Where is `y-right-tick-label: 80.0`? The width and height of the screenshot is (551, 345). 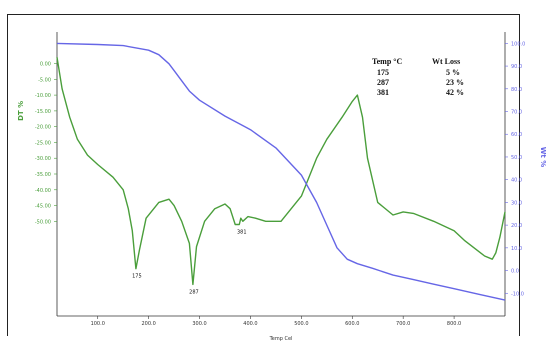
y-right-tick-label: 80.0 is located at coordinates (516, 90).